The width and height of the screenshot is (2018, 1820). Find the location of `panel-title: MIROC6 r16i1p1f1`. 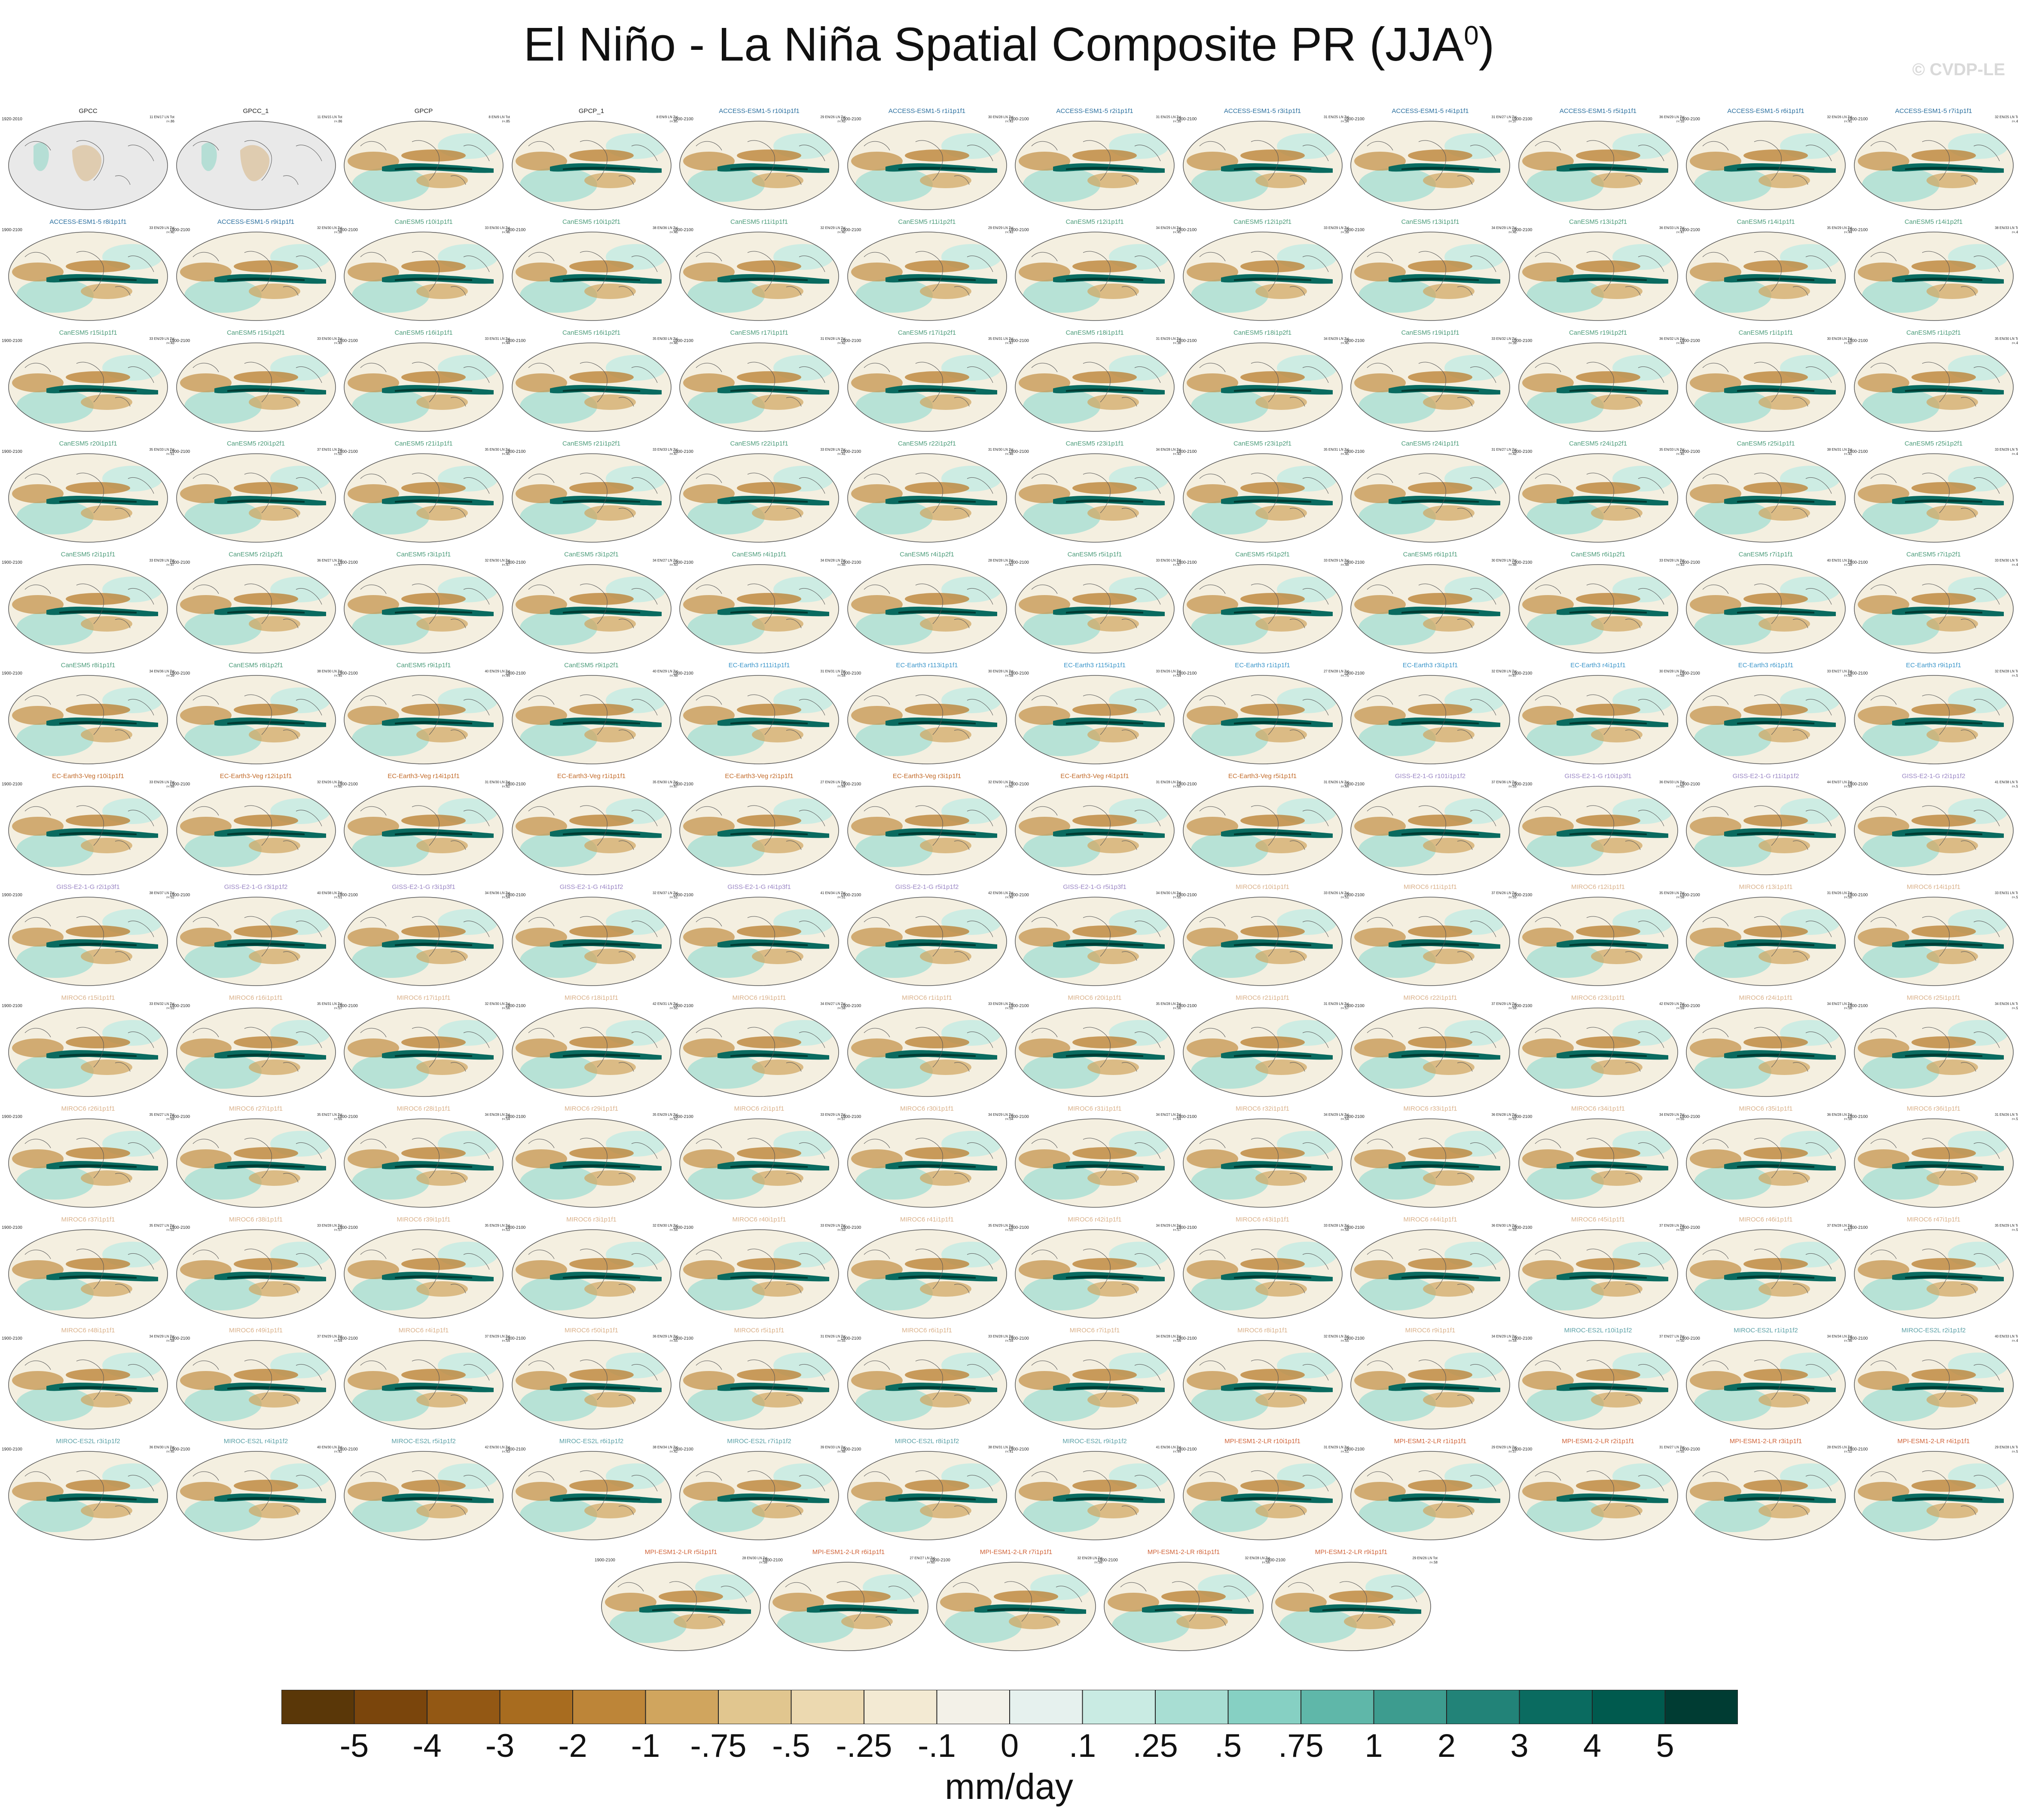

panel-title: MIROC6 r16i1p1f1 is located at coordinates (256, 998).